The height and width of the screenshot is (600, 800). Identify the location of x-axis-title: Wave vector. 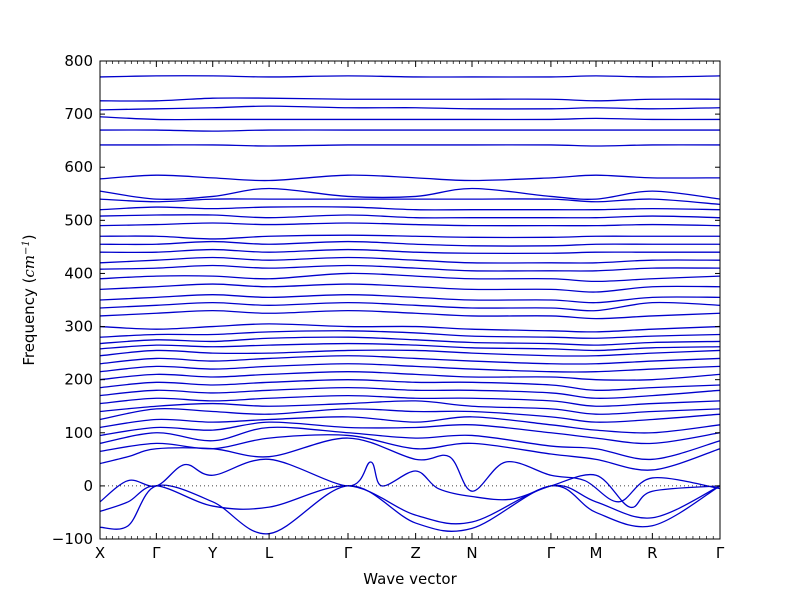
(410, 579).